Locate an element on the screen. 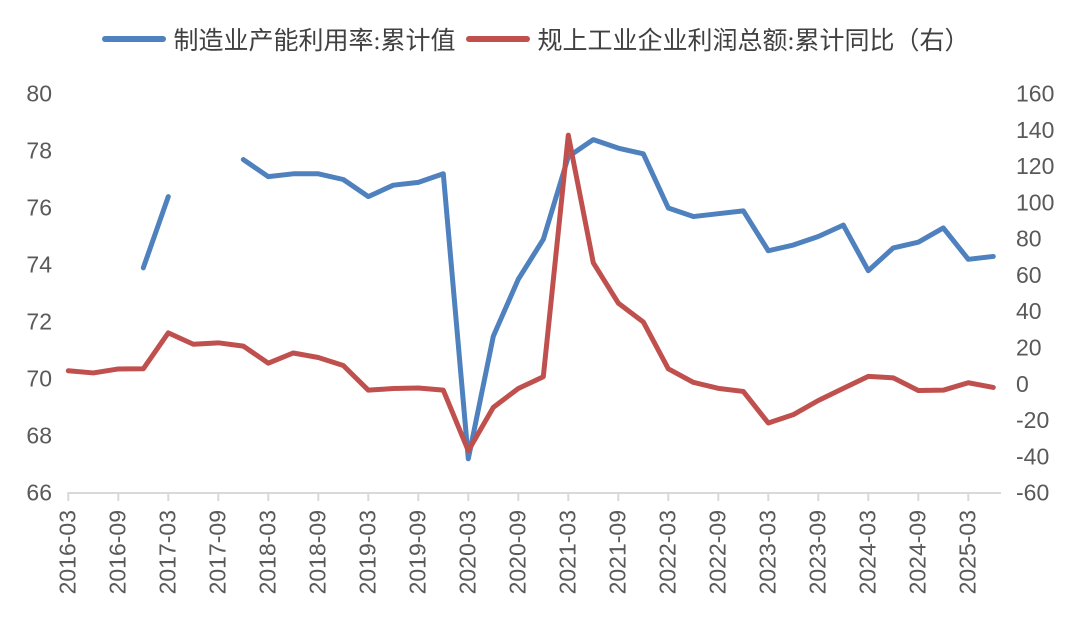  left-axis-tick-label: 74 is located at coordinates (39, 265).